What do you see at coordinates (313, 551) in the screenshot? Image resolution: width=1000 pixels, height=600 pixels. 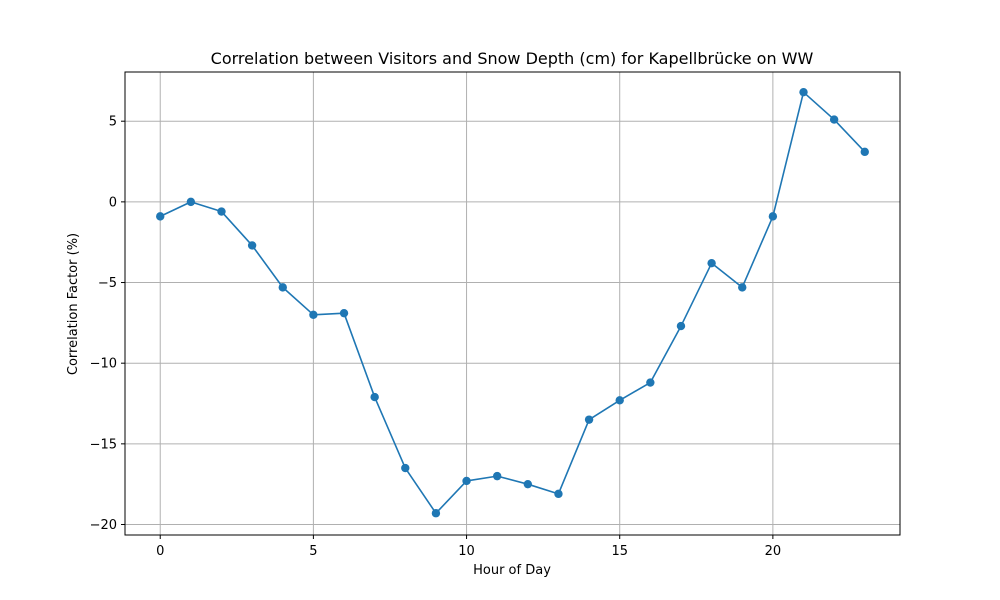 I see `x-tick-label: 5` at bounding box center [313, 551].